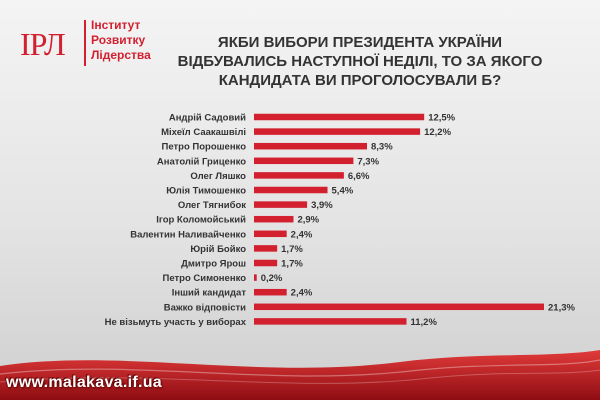 This screenshot has width=600, height=400. Describe the element at coordinates (118, 40) in the screenshot. I see `logo-line-2: Розвитку` at that location.